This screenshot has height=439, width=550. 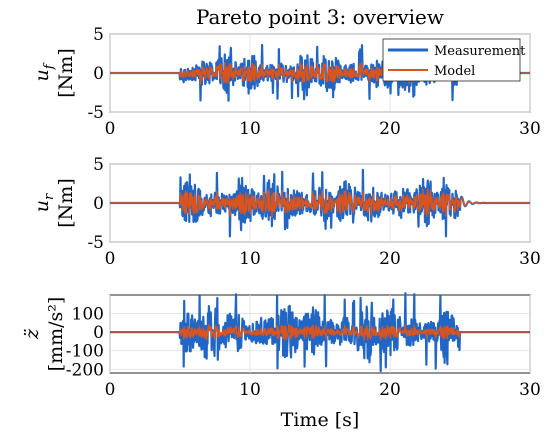 I want to click on y-axis-label: ur [Nm], so click(x=54, y=202).